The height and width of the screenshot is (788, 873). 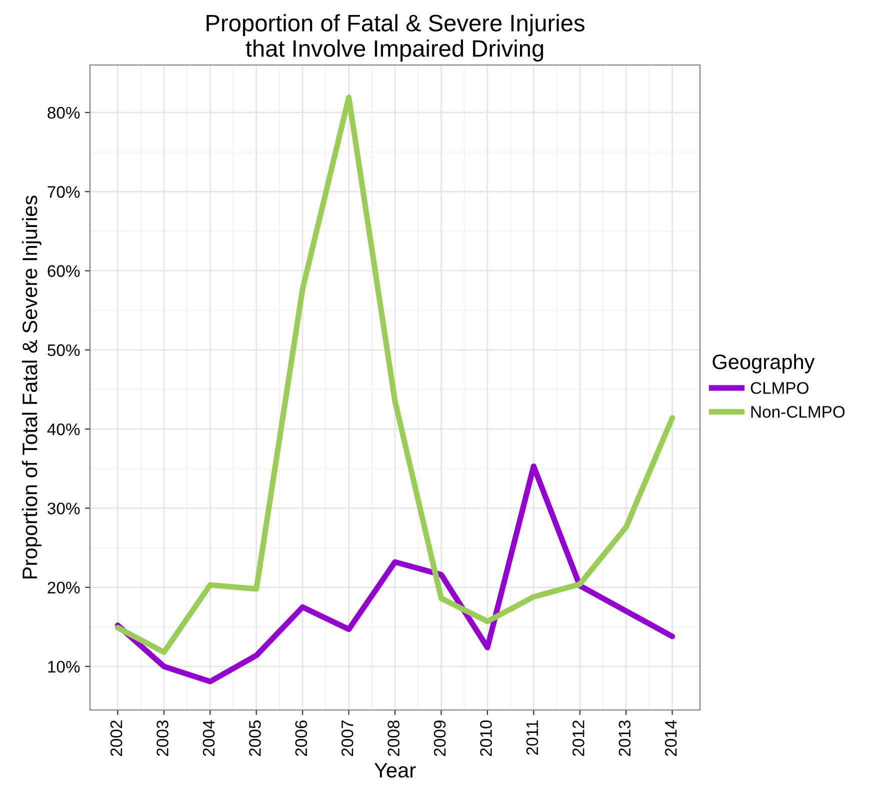 I want to click on x-tick-label: 2006, so click(x=301, y=738).